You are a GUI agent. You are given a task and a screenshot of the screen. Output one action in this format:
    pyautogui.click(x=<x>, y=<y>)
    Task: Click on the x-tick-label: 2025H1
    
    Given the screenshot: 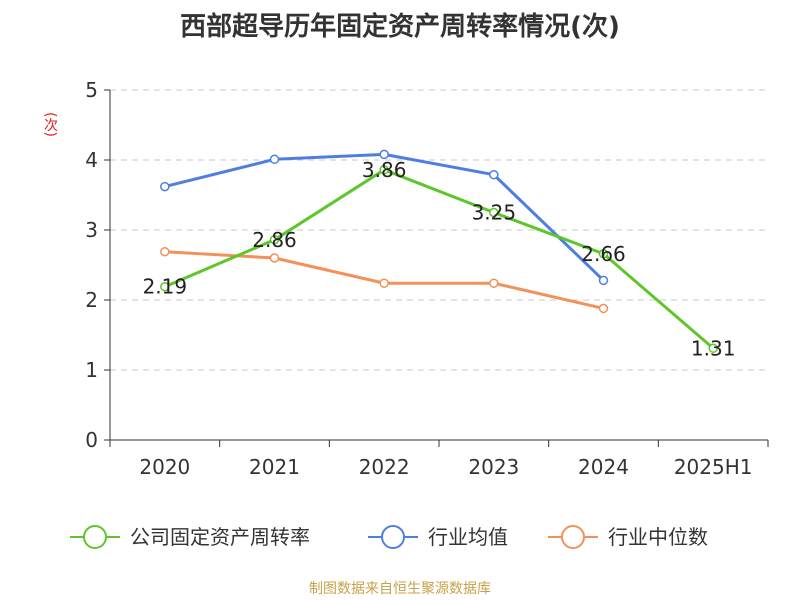 What is the action you would take?
    pyautogui.click(x=713, y=467)
    